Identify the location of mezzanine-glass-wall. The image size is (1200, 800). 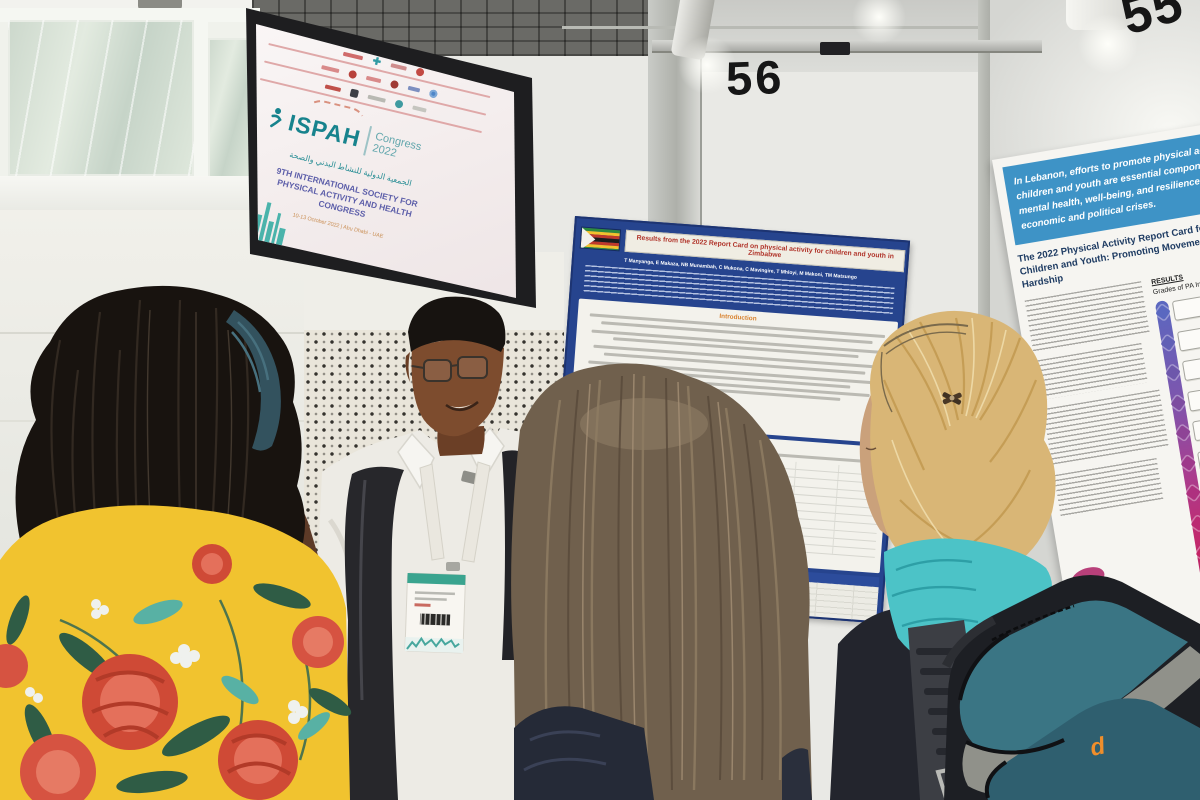
(130, 108).